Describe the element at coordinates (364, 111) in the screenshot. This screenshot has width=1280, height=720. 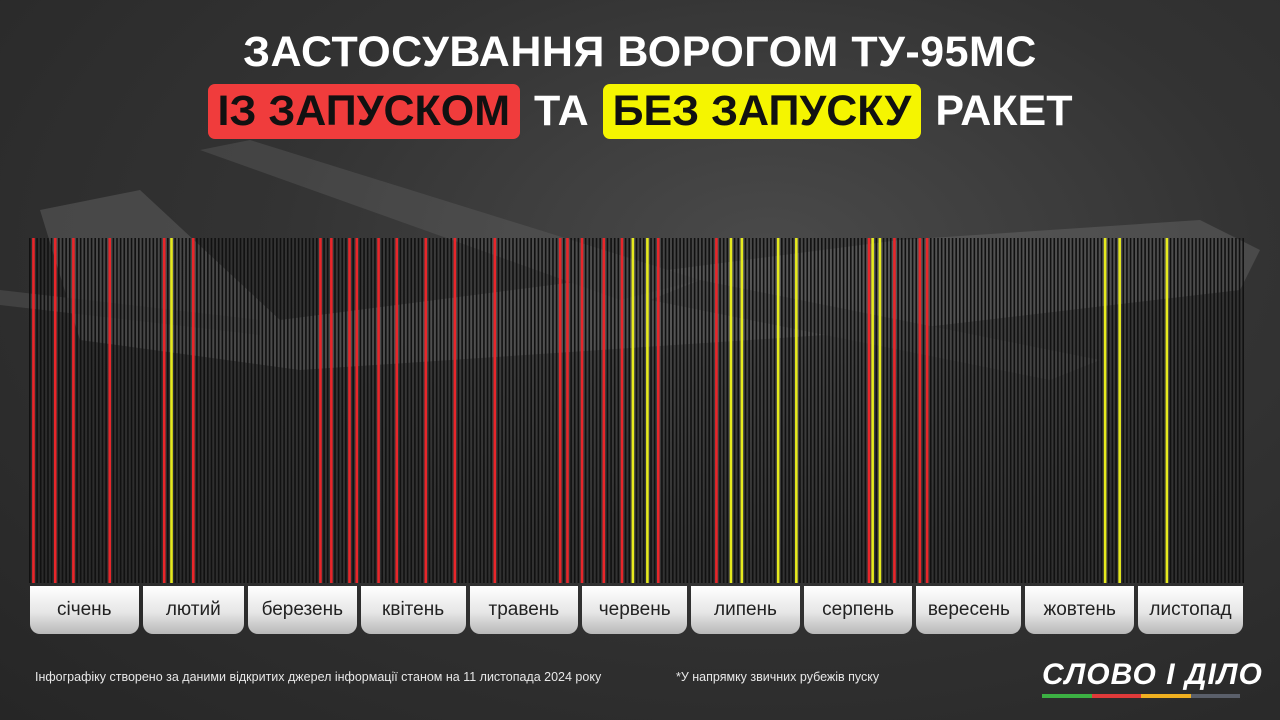
I see `legend-with-launch: ІЗ ЗАПУСКОМ` at that location.